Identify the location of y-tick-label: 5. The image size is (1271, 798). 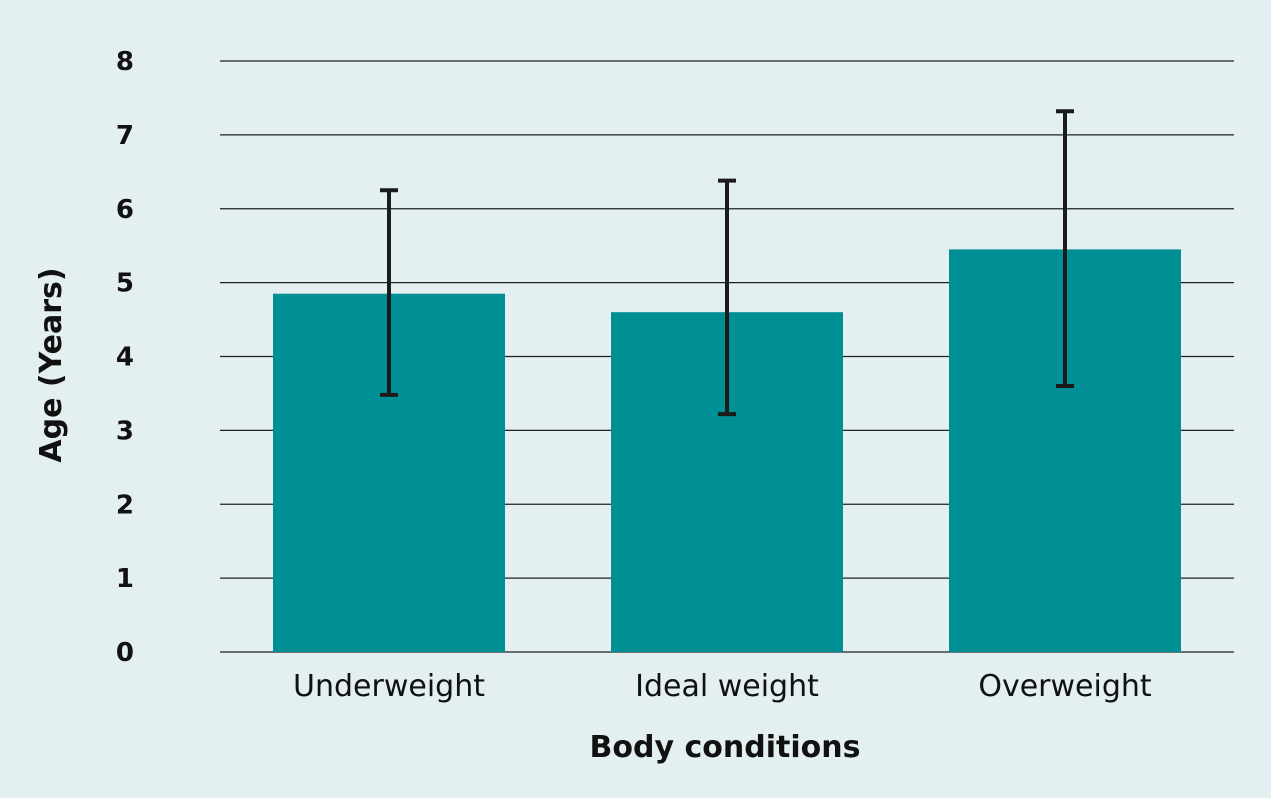
(125, 284).